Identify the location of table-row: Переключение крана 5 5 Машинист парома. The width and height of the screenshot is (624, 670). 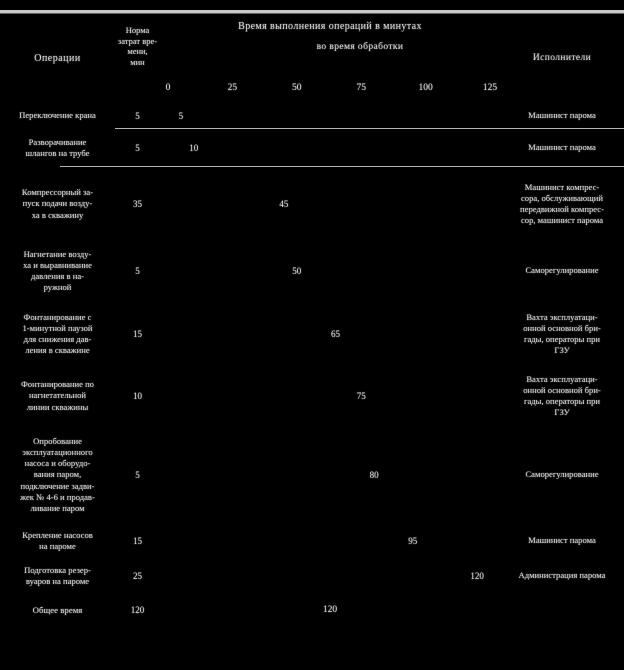
(312, 116).